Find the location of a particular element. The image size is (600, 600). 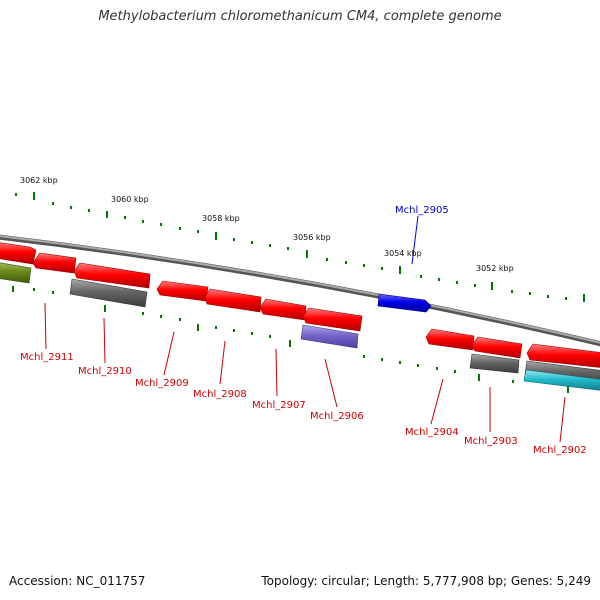

gene-label: Mchl_2910 is located at coordinates (105, 371).